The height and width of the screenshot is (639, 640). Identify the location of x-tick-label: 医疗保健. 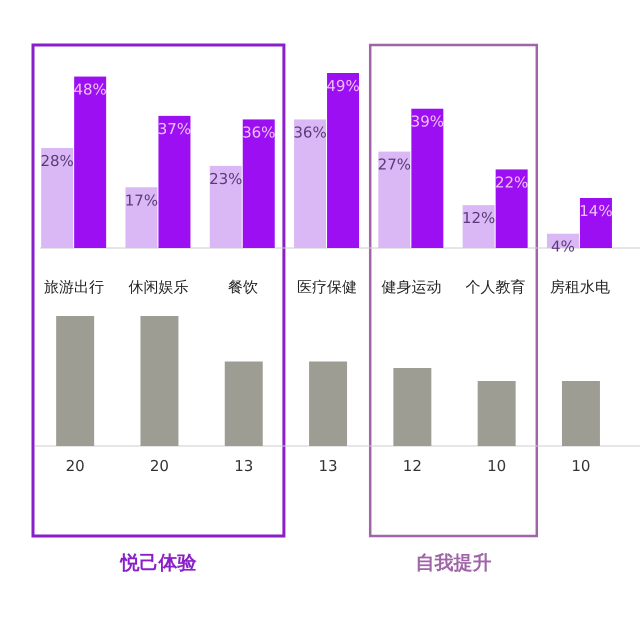
(327, 287).